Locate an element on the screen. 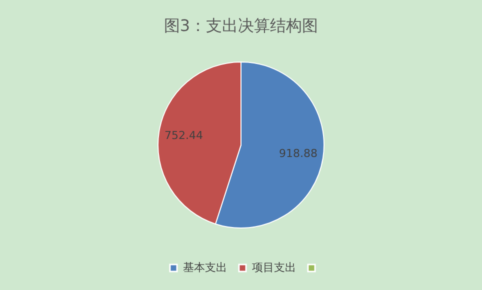 The image size is (482, 290). data-label: 752.44 is located at coordinates (183, 135).